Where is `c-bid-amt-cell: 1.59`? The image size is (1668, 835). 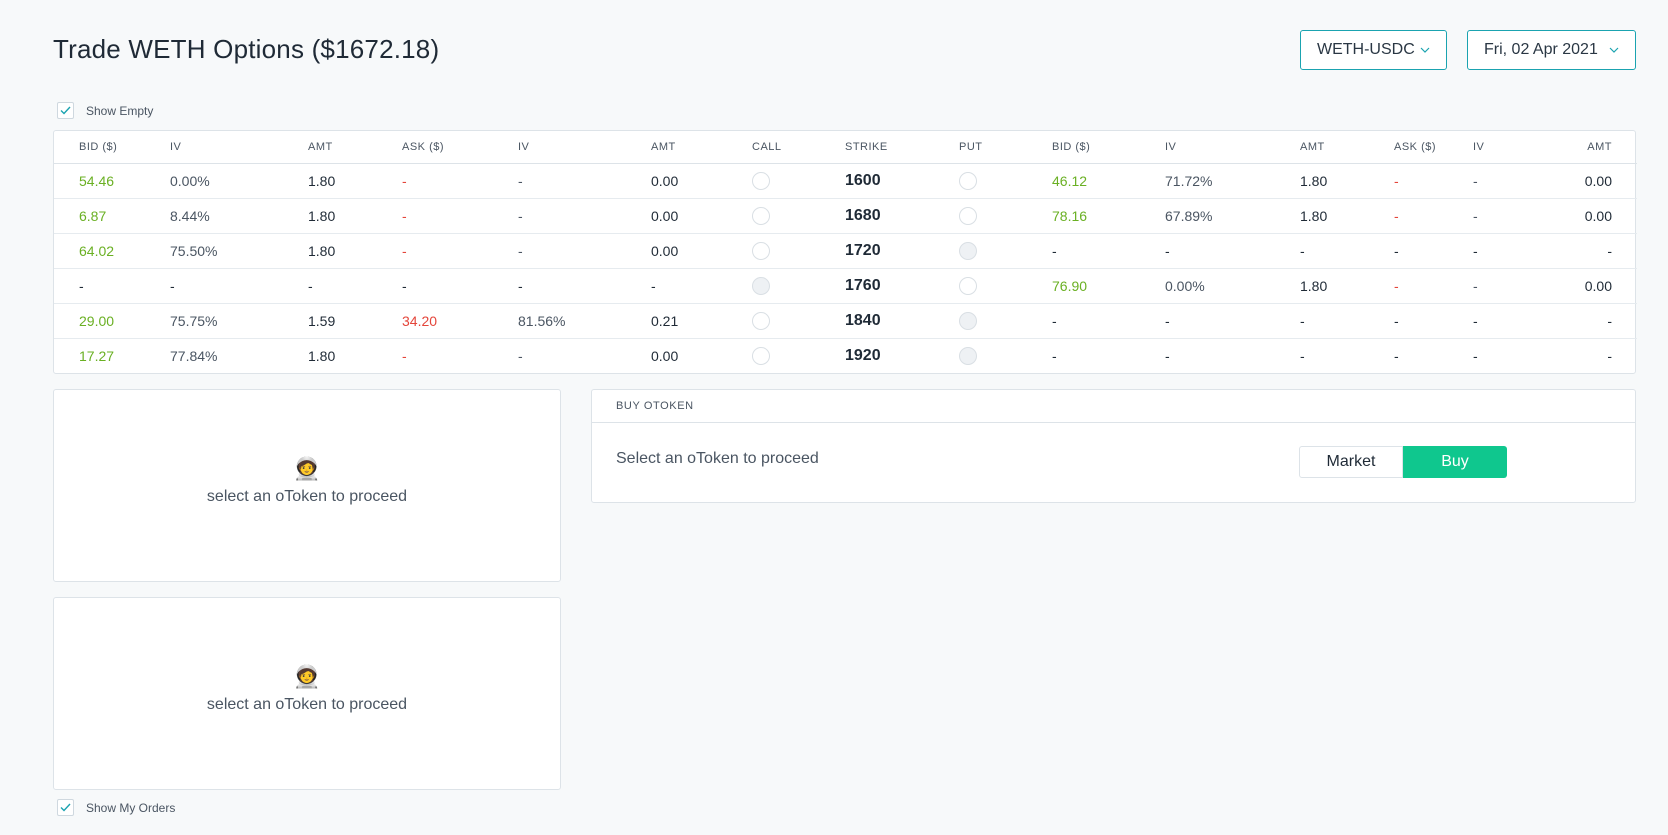 c-bid-amt-cell: 1.59 is located at coordinates (355, 321).